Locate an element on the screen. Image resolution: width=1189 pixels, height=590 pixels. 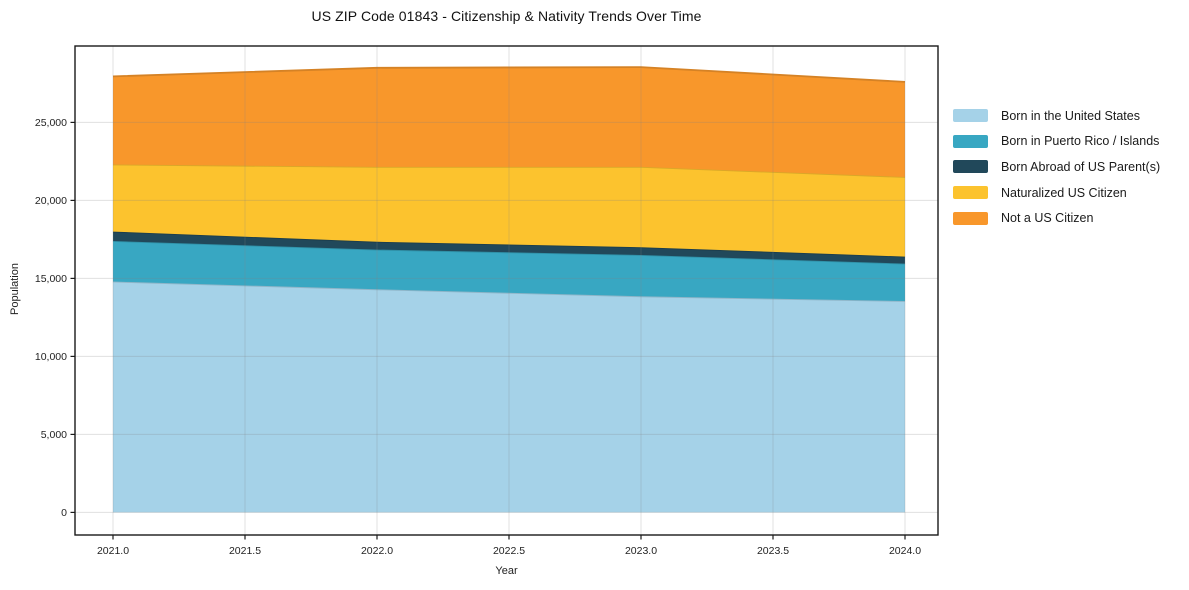
x-axis-label: Year is located at coordinates (506, 571).